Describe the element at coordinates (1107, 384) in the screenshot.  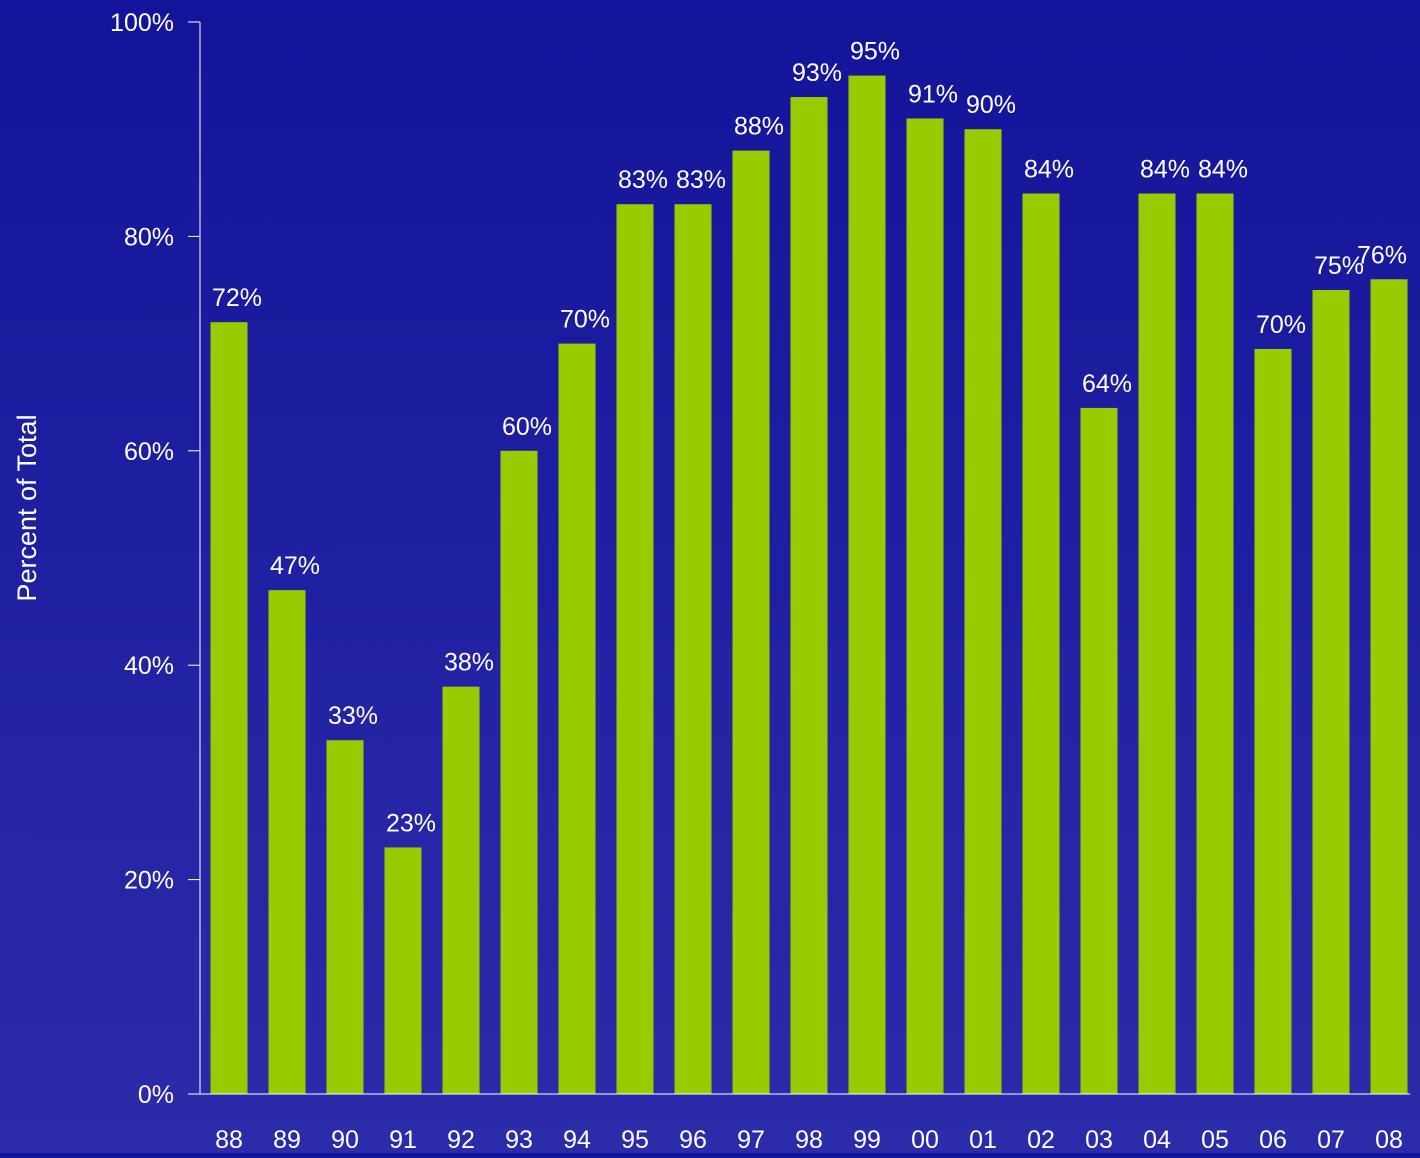
I see `data-label: 64%` at that location.